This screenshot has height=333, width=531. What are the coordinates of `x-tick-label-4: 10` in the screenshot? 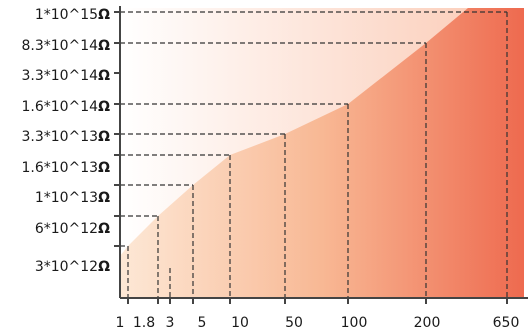 It's located at (240, 323).